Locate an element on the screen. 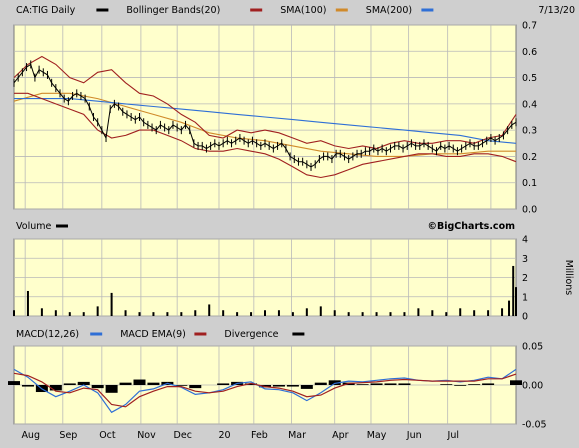 The height and width of the screenshot is (448, 579). legend-label: Divergence is located at coordinates (251, 334).